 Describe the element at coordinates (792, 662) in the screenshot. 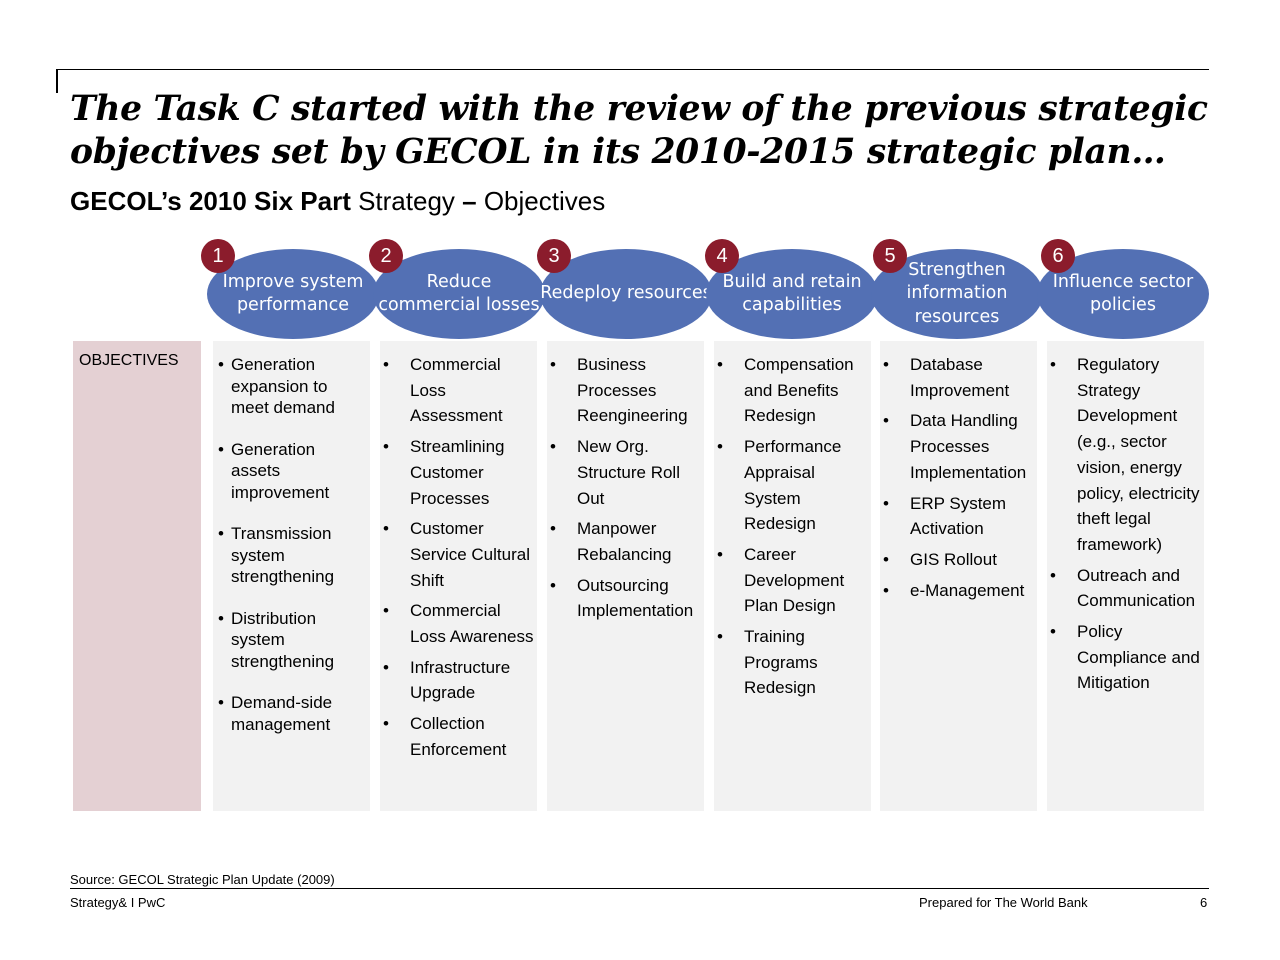

I see `list-item: Training Programs Redesign` at that location.